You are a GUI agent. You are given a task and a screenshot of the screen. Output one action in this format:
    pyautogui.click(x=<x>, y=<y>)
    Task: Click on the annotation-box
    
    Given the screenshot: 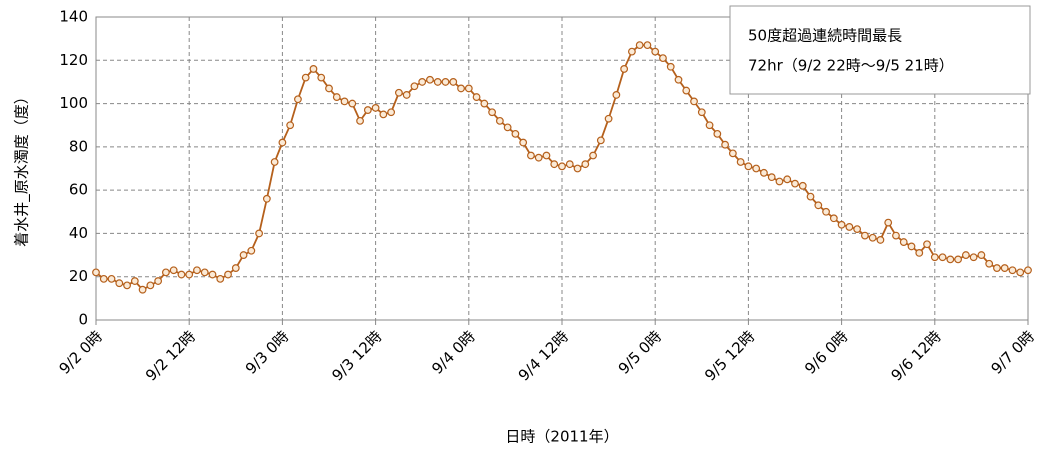 What is the action you would take?
    pyautogui.click(x=880, y=50)
    